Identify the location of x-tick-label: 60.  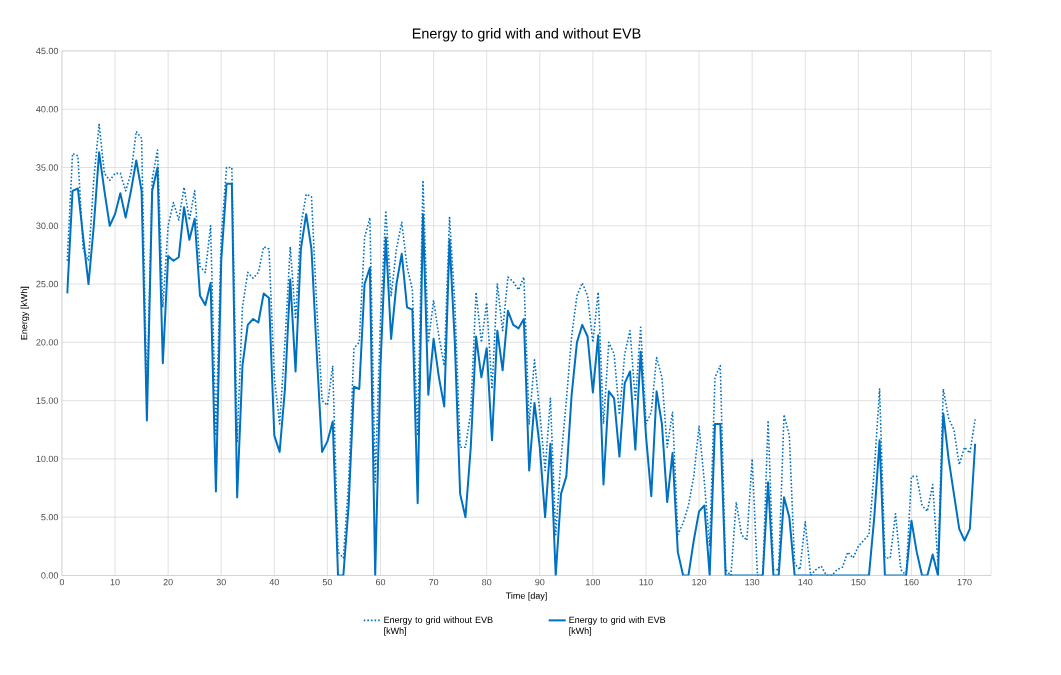
(380, 582).